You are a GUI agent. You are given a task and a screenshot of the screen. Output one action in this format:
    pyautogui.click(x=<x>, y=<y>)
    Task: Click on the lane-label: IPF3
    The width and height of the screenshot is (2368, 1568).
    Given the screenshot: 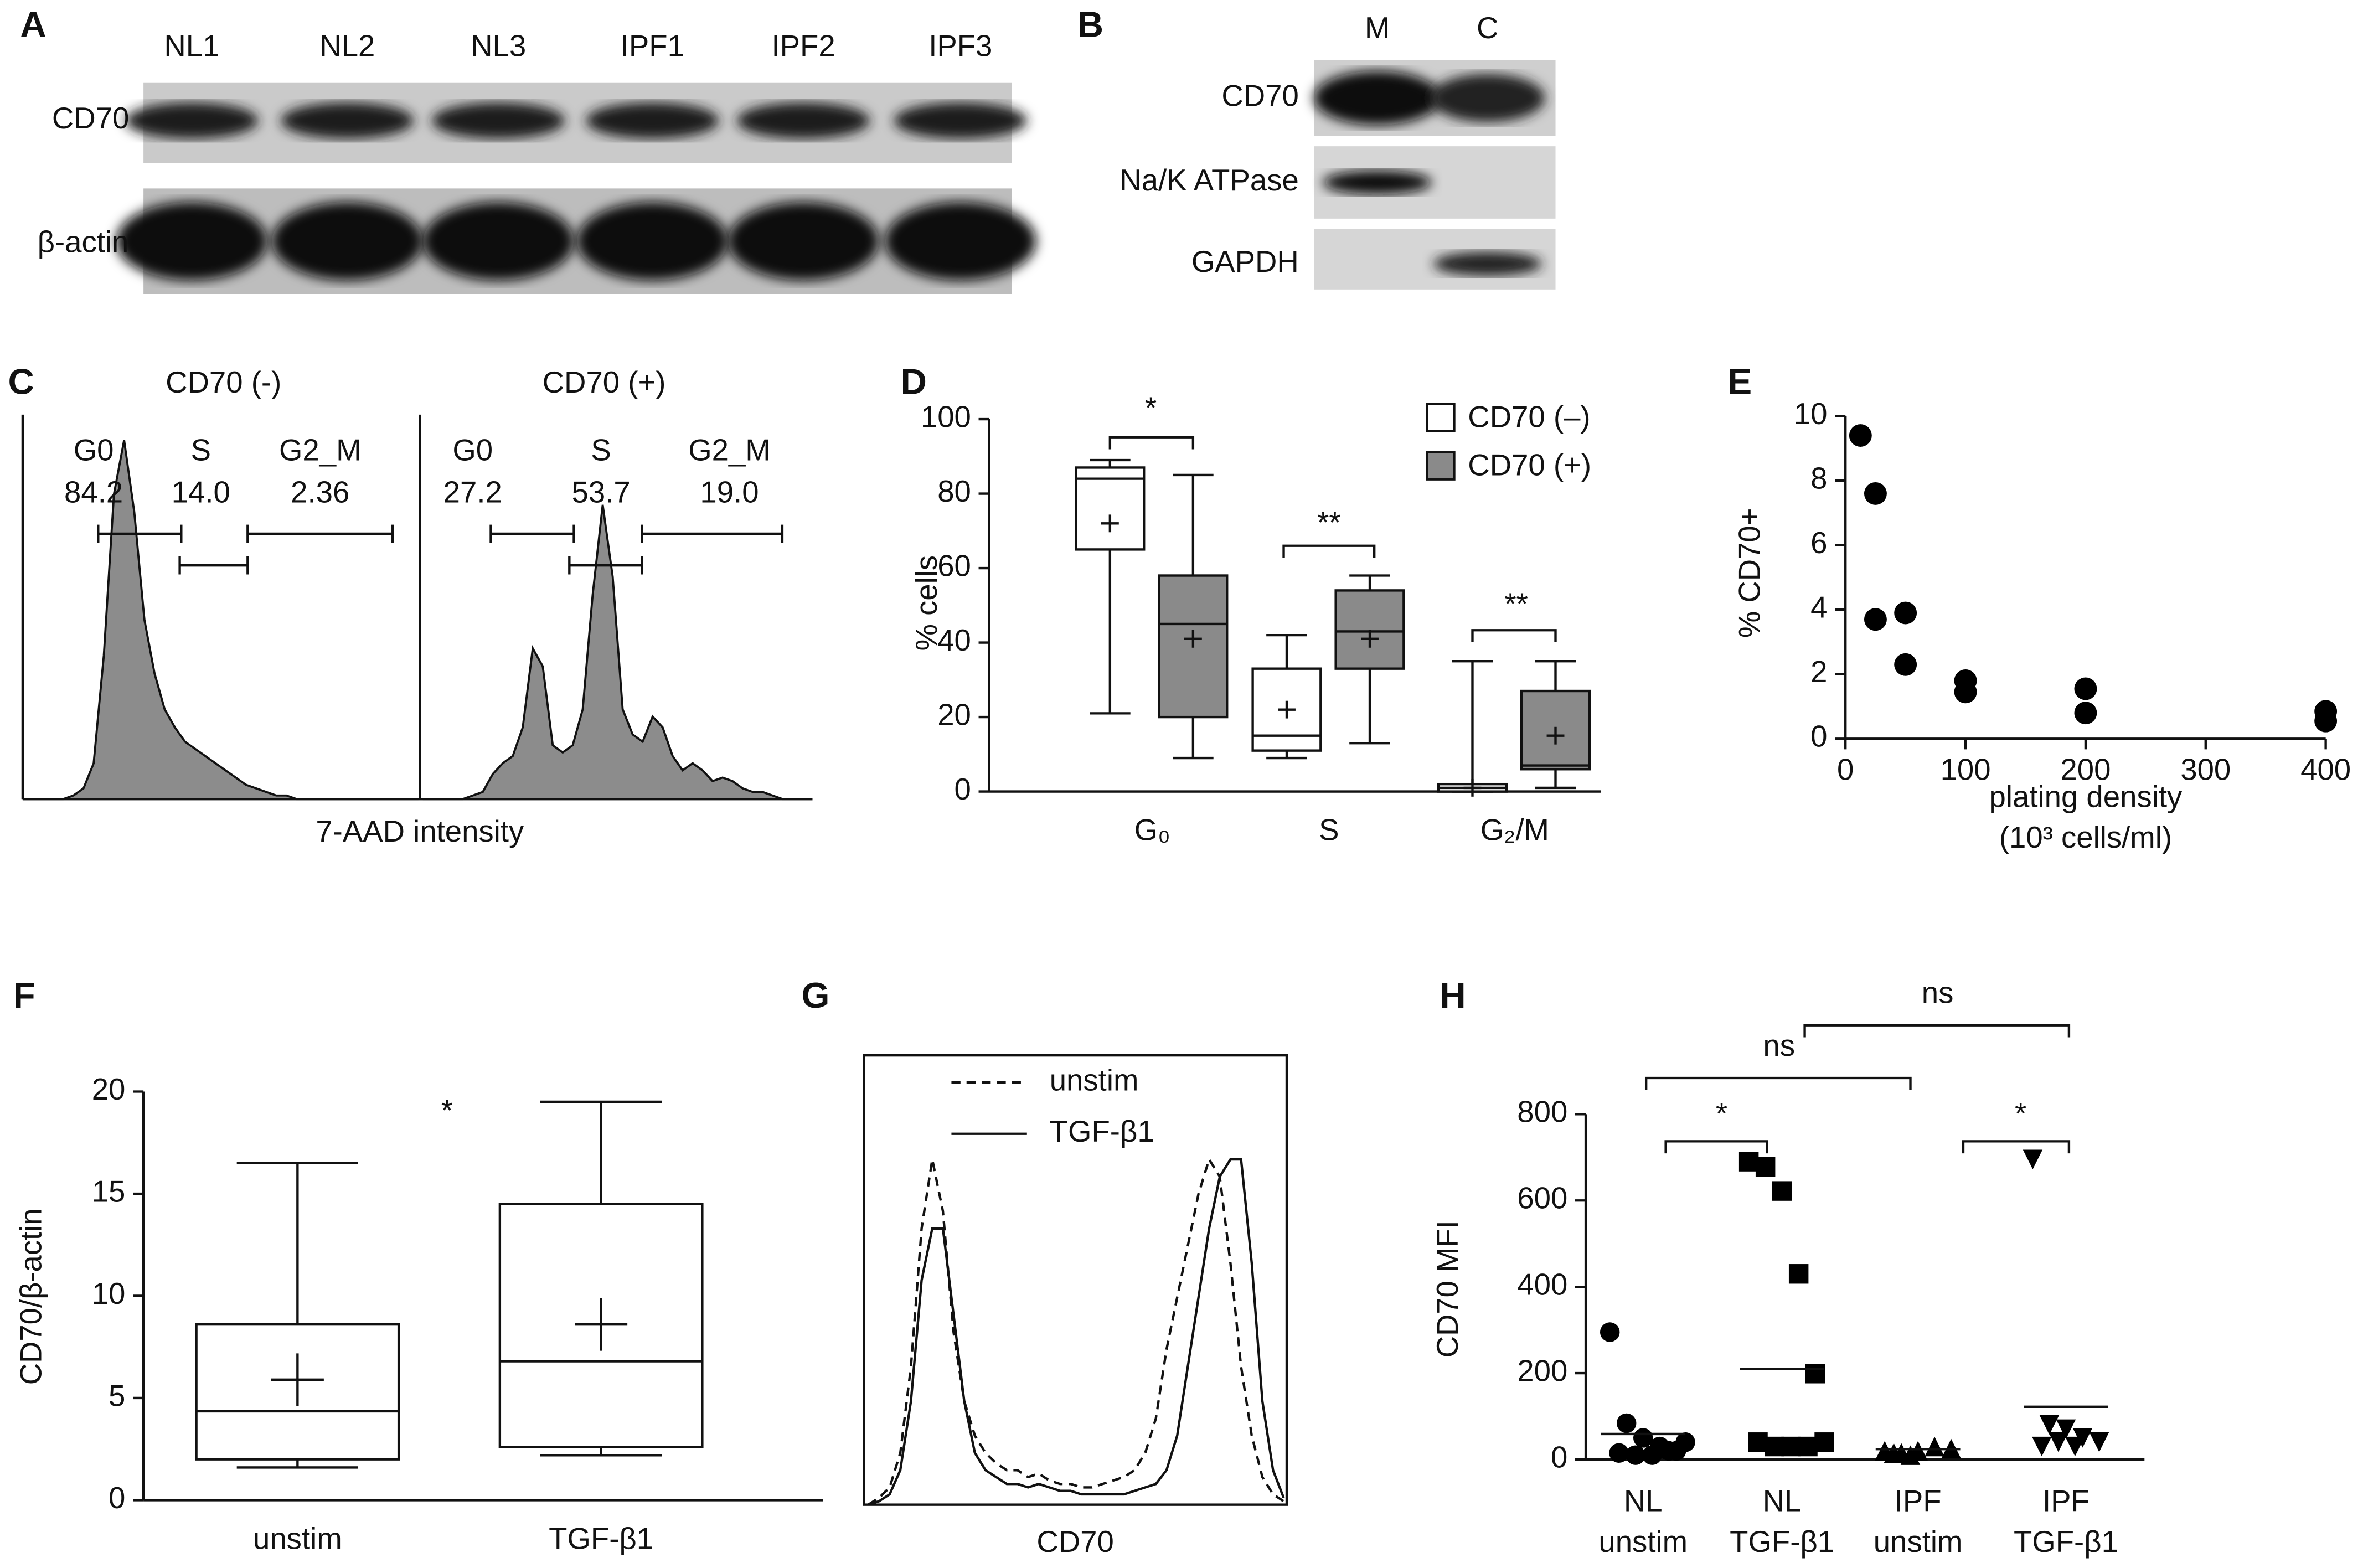 What is the action you would take?
    pyautogui.click(x=960, y=46)
    